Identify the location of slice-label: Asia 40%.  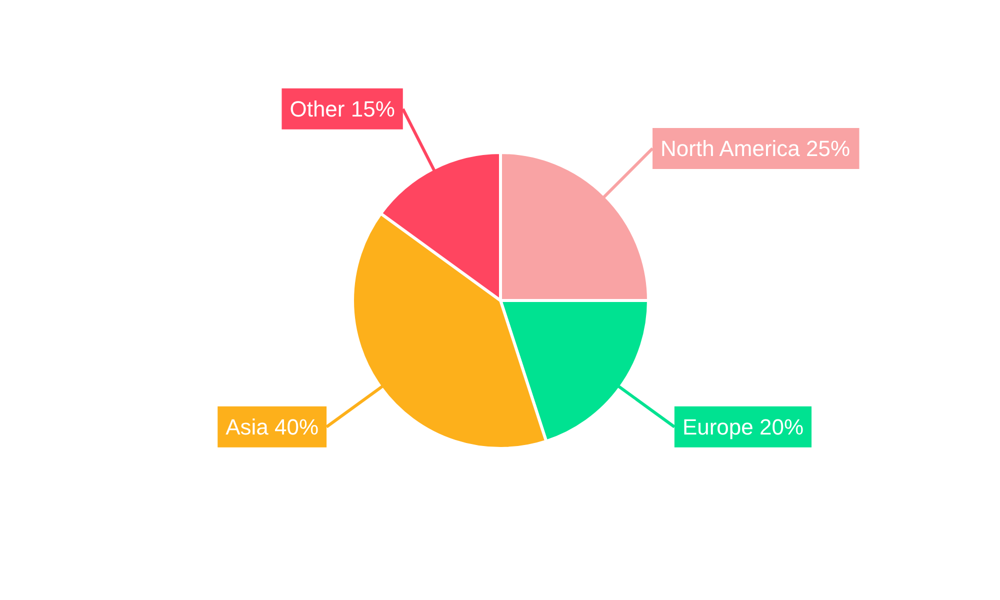
(272, 427).